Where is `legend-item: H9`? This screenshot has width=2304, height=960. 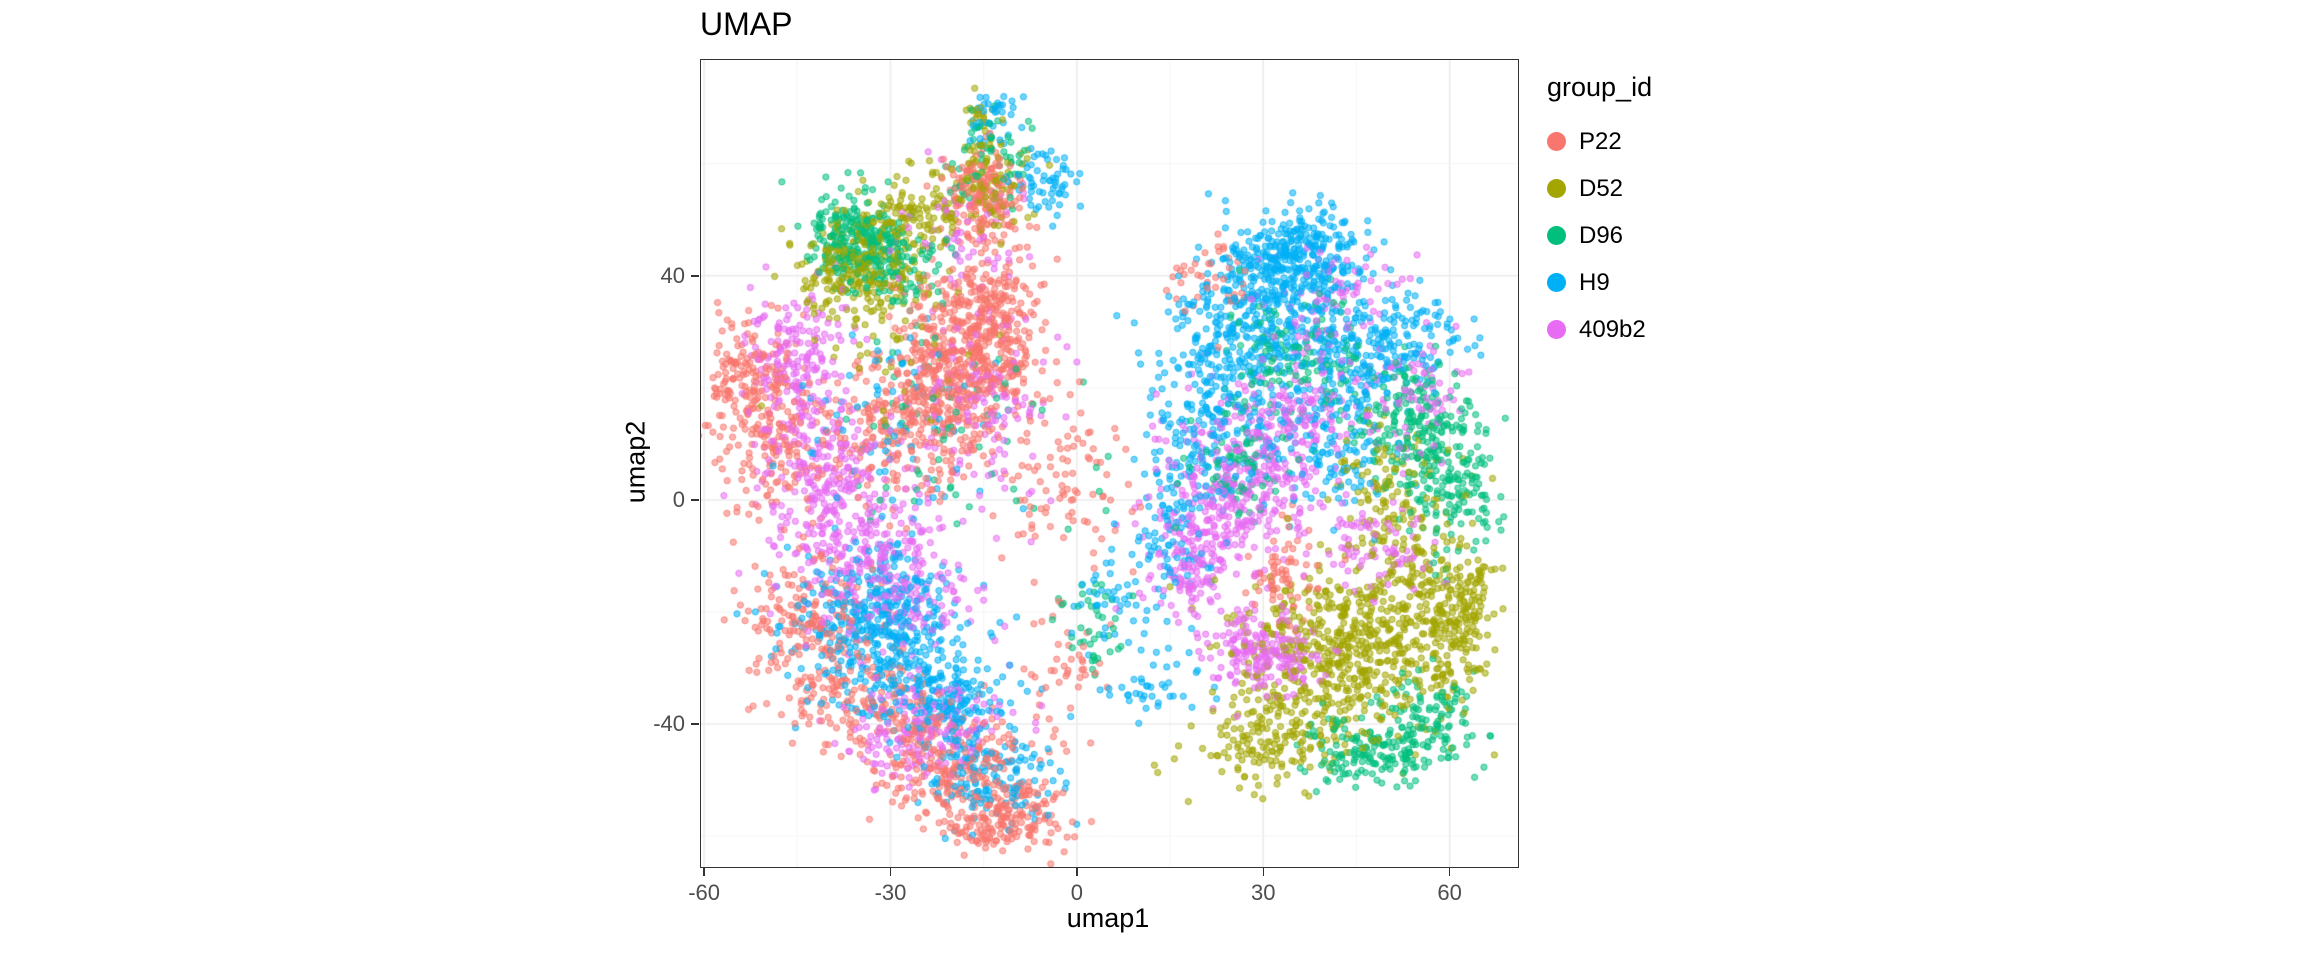 legend-item: H9 is located at coordinates (1599, 282).